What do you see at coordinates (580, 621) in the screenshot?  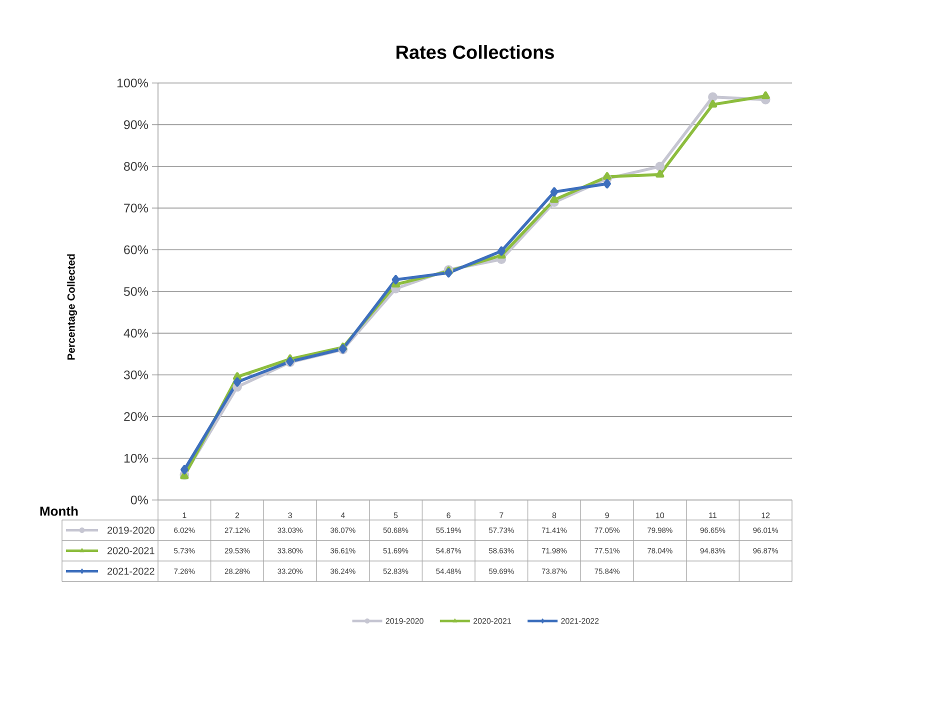 I see `text: 2021-2022` at bounding box center [580, 621].